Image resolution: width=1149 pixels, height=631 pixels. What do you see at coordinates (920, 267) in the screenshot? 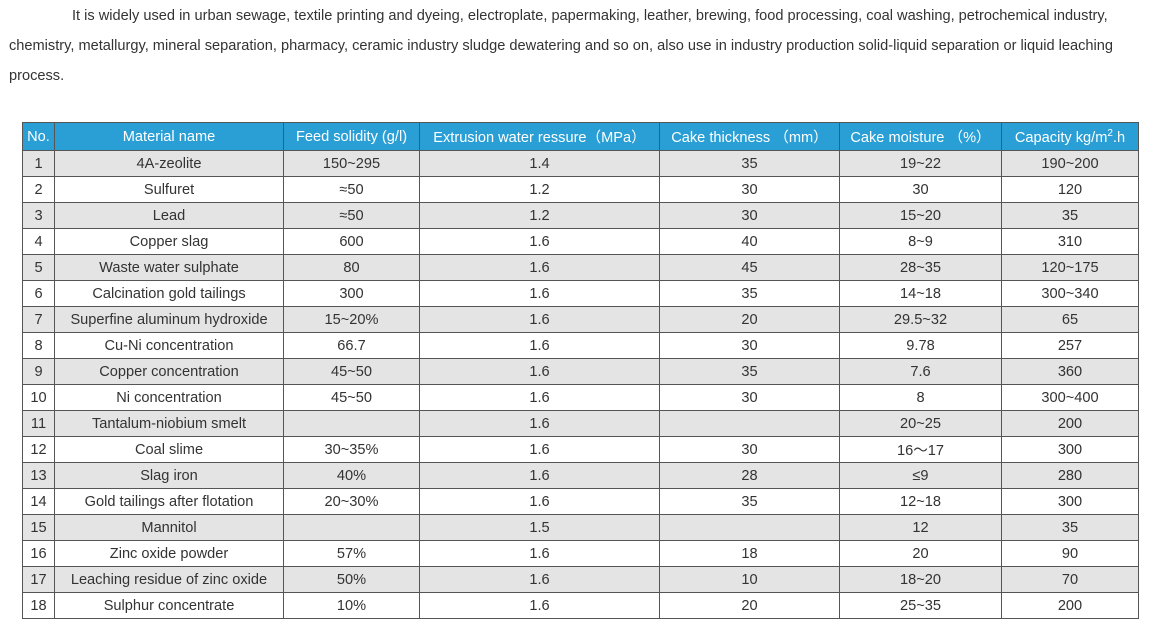
I see `table-cell: 28~35` at bounding box center [920, 267].